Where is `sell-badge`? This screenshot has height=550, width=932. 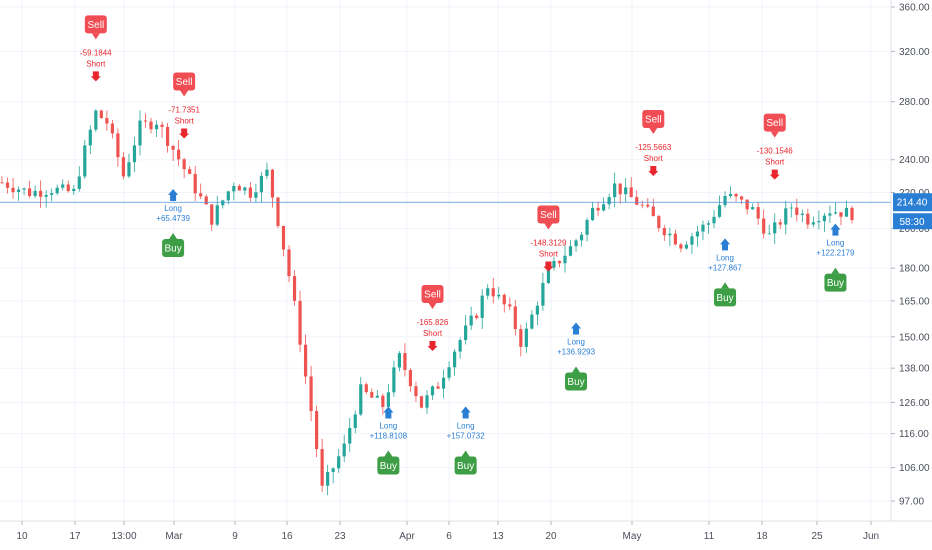
sell-badge is located at coordinates (95, 24).